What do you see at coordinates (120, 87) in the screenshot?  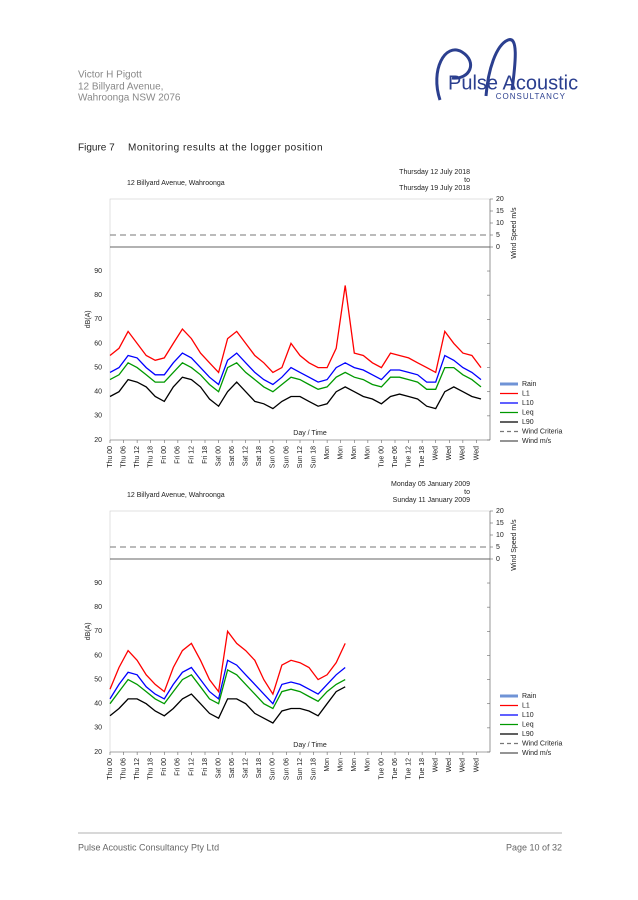 I see `address-line: 12 Billyard Avenue,` at bounding box center [120, 87].